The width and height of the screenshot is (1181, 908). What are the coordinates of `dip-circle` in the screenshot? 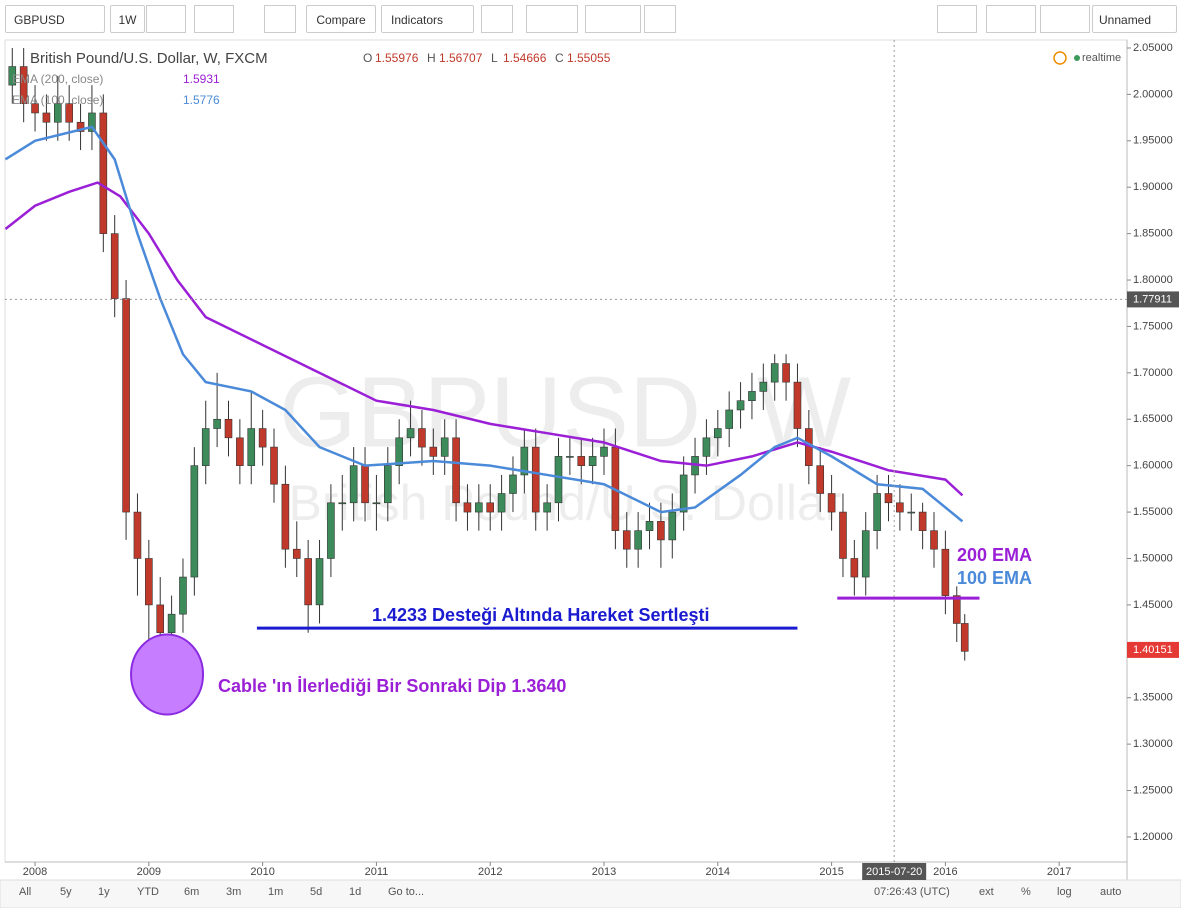 It's located at (167, 674).